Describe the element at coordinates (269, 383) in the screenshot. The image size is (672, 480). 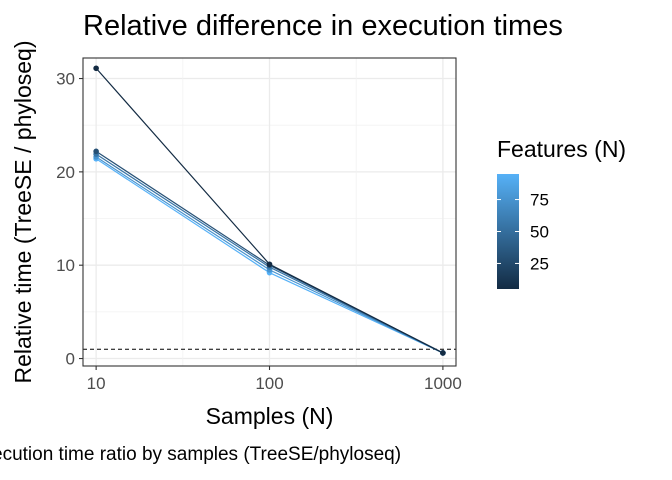
I see `x-tick-label: 100` at that location.